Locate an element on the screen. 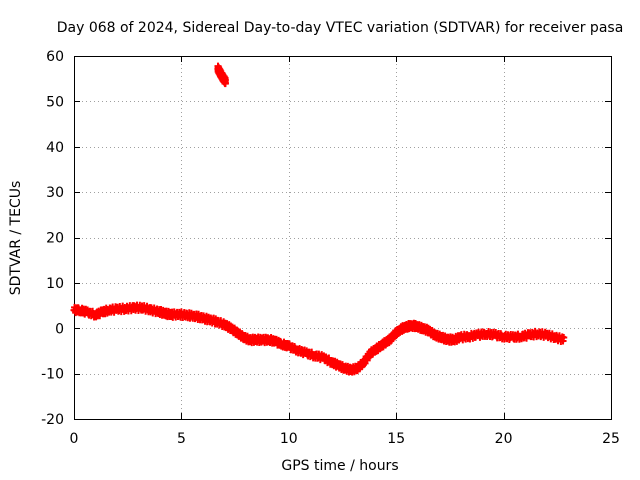 The height and width of the screenshot is (480, 640). x-tick-label: 10 is located at coordinates (289, 439).